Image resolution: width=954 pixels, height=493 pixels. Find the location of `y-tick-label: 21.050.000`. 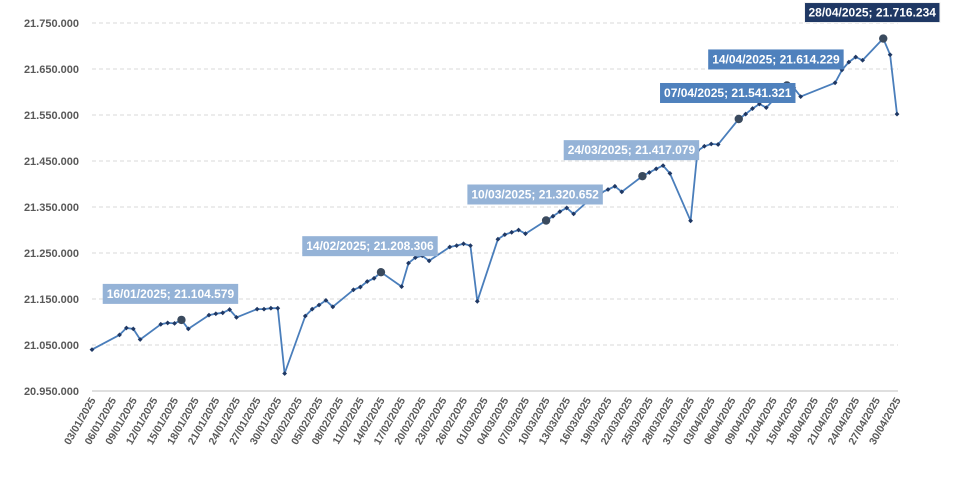

y-tick-label: 21.050.000 is located at coordinates (51, 346).